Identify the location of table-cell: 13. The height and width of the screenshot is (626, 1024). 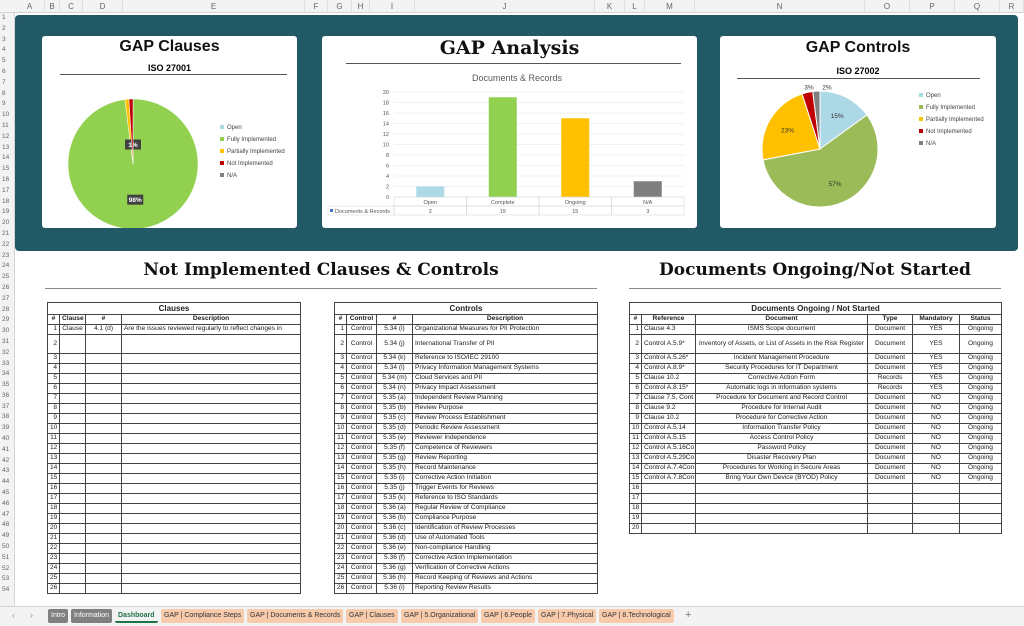
(635, 458).